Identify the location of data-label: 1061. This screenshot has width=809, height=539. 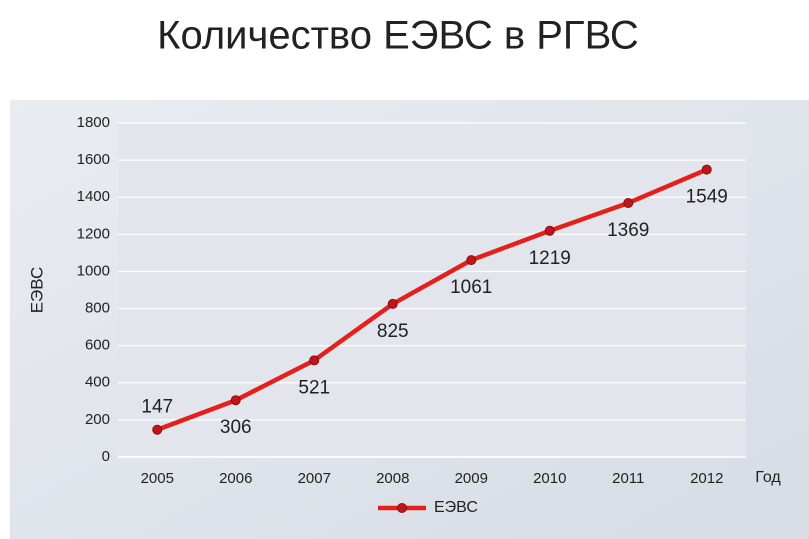
(471, 287).